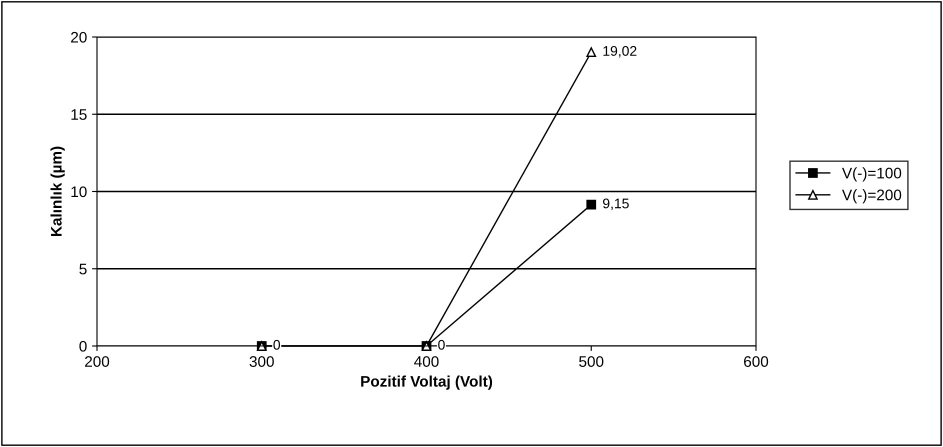 The height and width of the screenshot is (447, 943). I want to click on y-axis-title: Kalınlık (µm), so click(57, 191).